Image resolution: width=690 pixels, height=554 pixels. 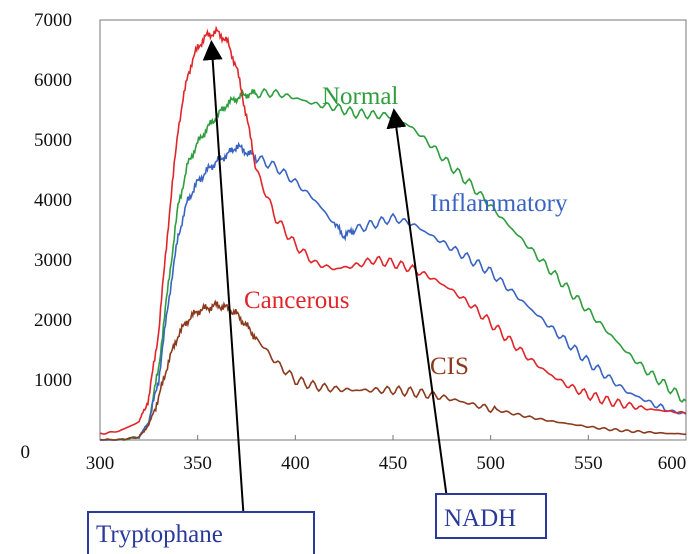 What do you see at coordinates (360, 96) in the screenshot?
I see `series-label-normal: Normal` at bounding box center [360, 96].